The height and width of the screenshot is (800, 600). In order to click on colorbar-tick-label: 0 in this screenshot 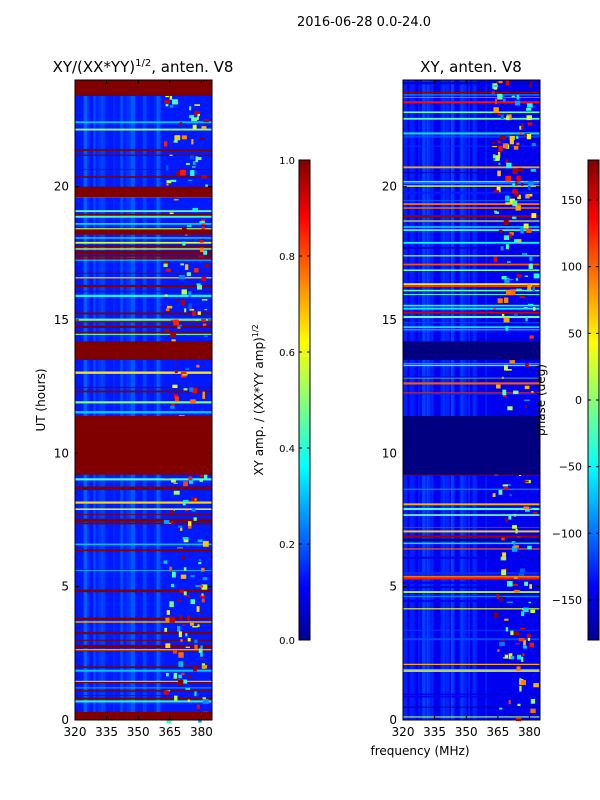, I will do `click(578, 400)`.